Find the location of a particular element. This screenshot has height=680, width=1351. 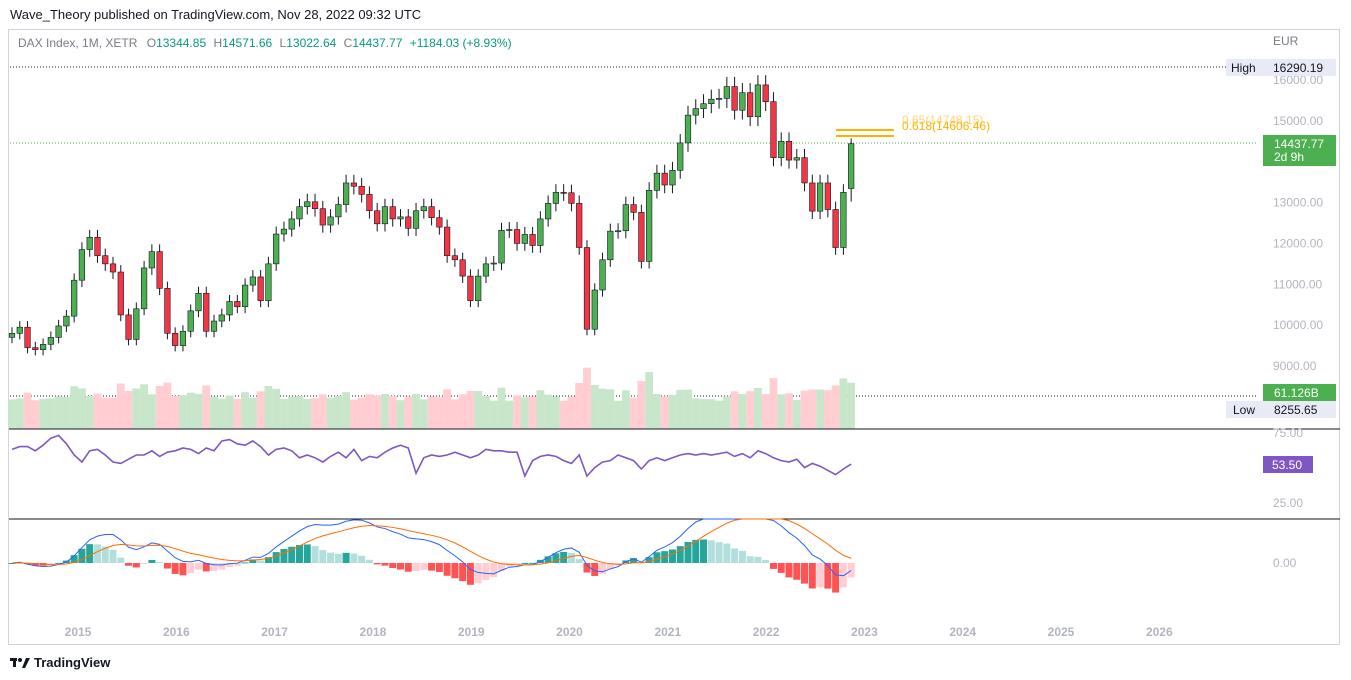

brand: TradingView is located at coordinates (60, 662).